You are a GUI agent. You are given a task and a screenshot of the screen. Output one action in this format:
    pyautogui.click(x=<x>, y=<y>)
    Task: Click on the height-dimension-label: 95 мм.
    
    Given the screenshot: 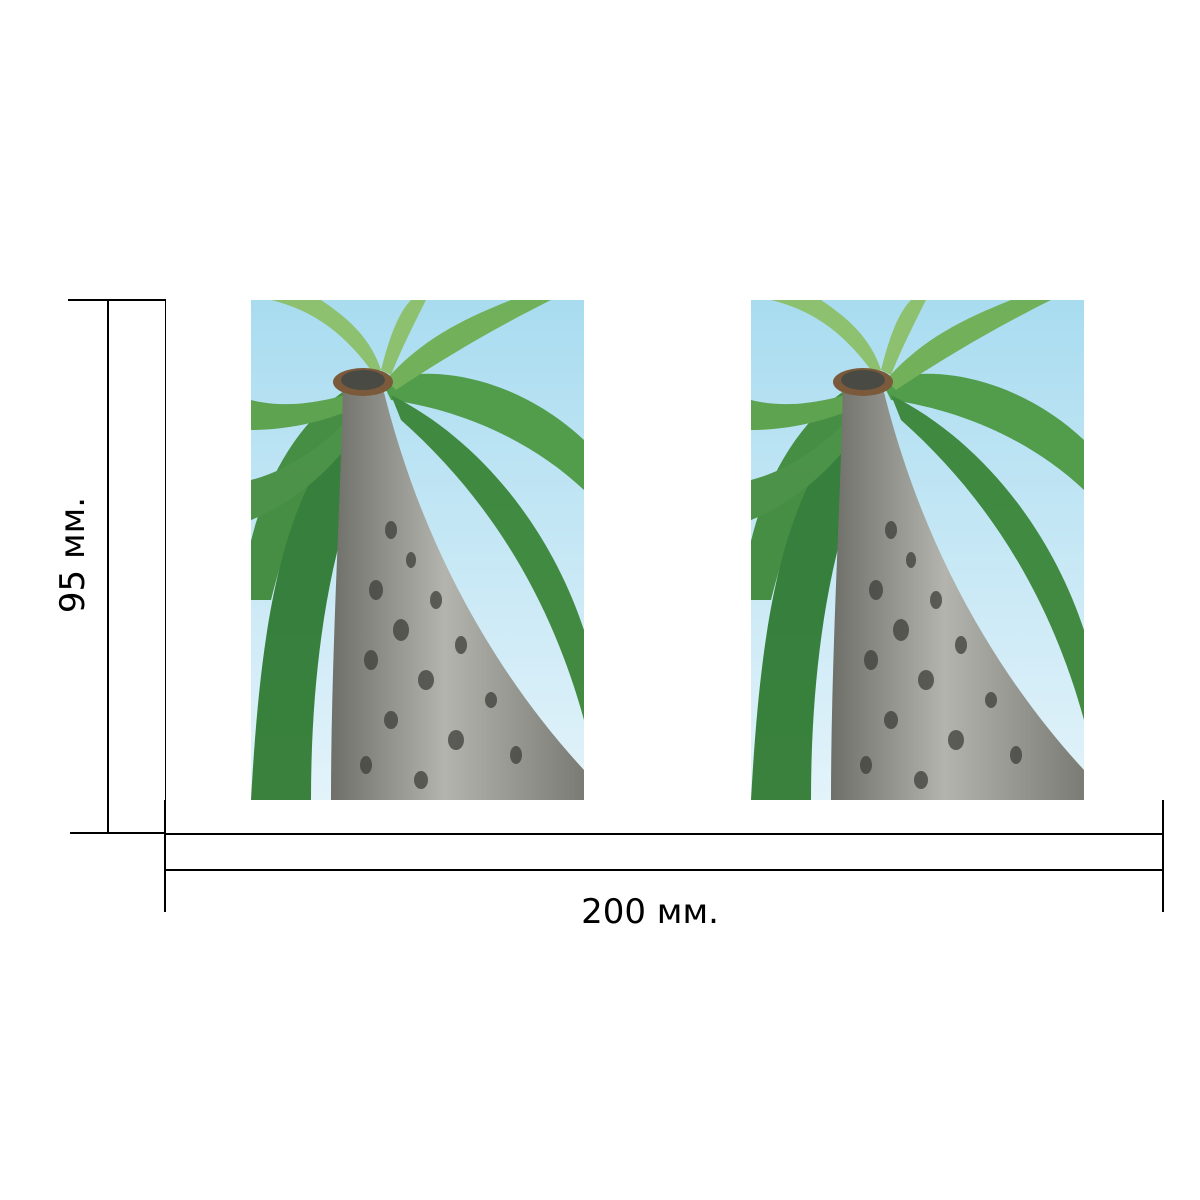 What is the action you would take?
    pyautogui.click(x=73, y=555)
    